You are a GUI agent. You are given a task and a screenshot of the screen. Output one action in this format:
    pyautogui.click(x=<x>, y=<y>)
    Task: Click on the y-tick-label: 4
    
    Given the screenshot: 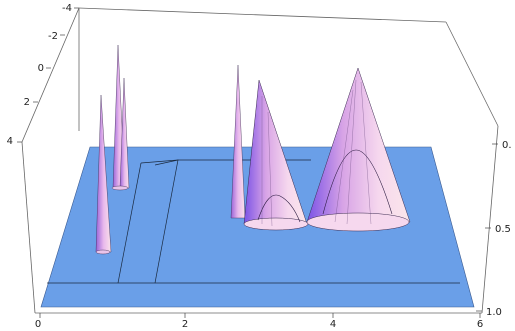 What is the action you would take?
    pyautogui.click(x=10, y=141)
    